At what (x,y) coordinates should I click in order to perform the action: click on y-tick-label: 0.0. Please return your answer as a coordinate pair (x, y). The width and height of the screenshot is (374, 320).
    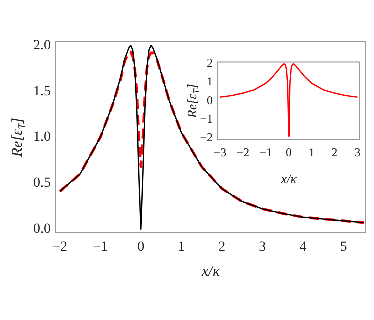
    Looking at the image, I should click on (42, 229).